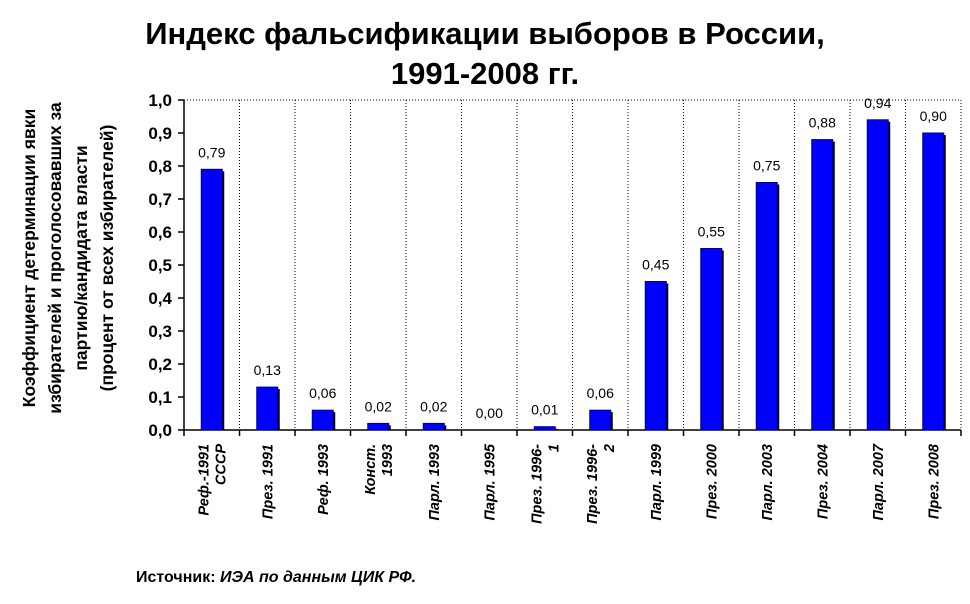 The height and width of the screenshot is (604, 970). Describe the element at coordinates (211, 152) in the screenshot. I see `bar-value-label: 0,79` at that location.